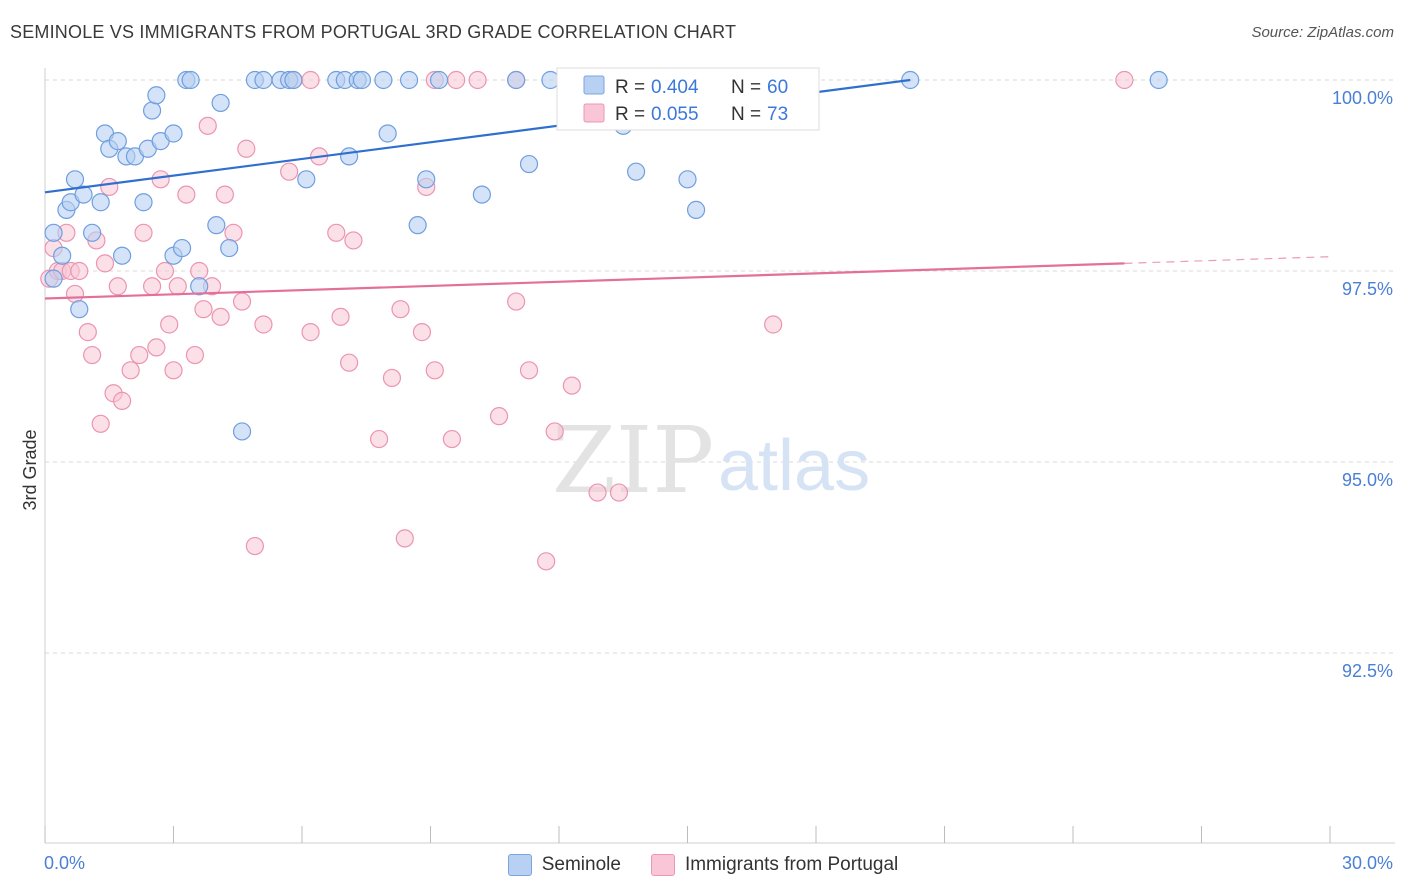 The image size is (1406, 892). What do you see at coordinates (675, 114) in the screenshot?
I see `legend-r-value-2: 0.055` at bounding box center [675, 114].